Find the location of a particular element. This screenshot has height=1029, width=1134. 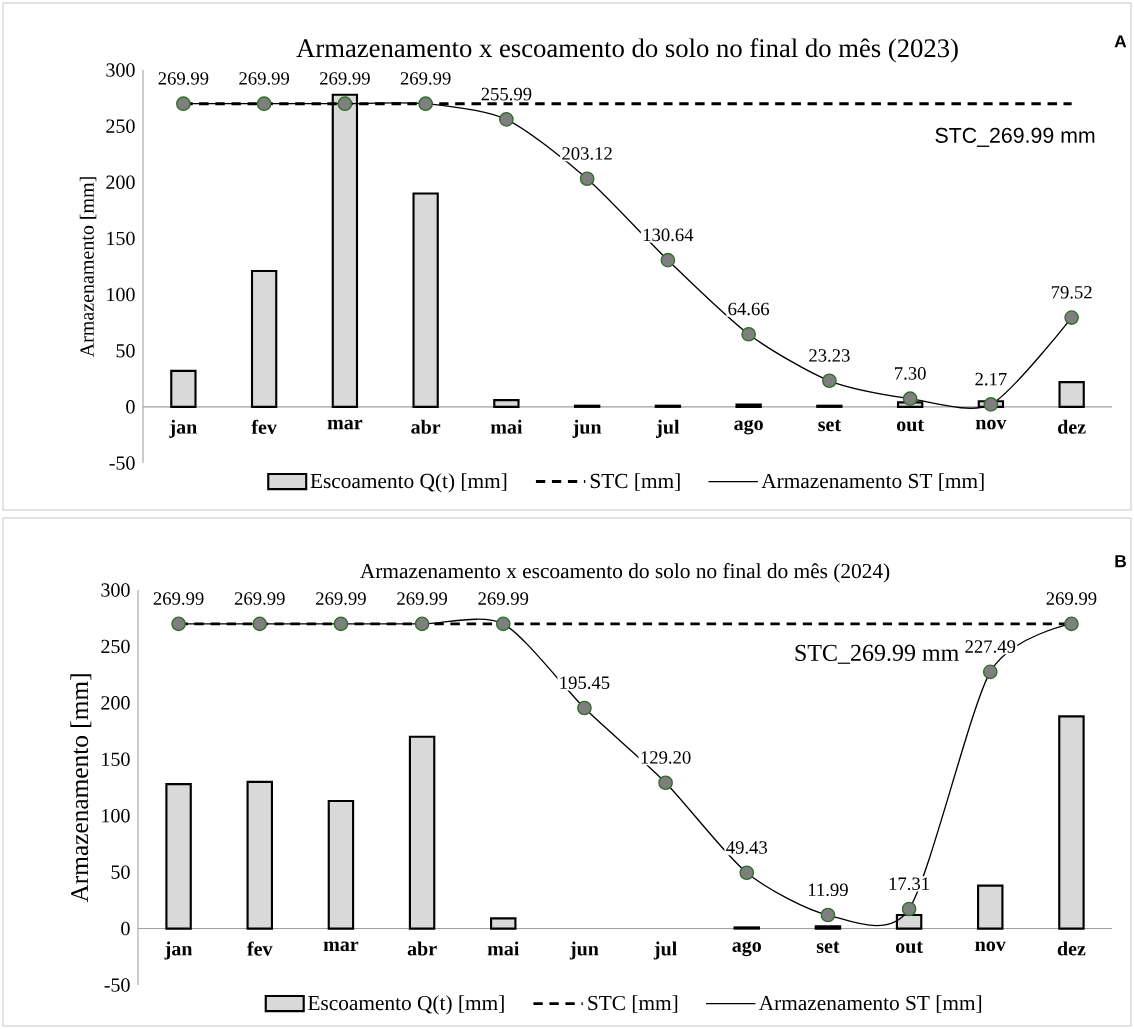

data-label: 130.64 is located at coordinates (668, 235).